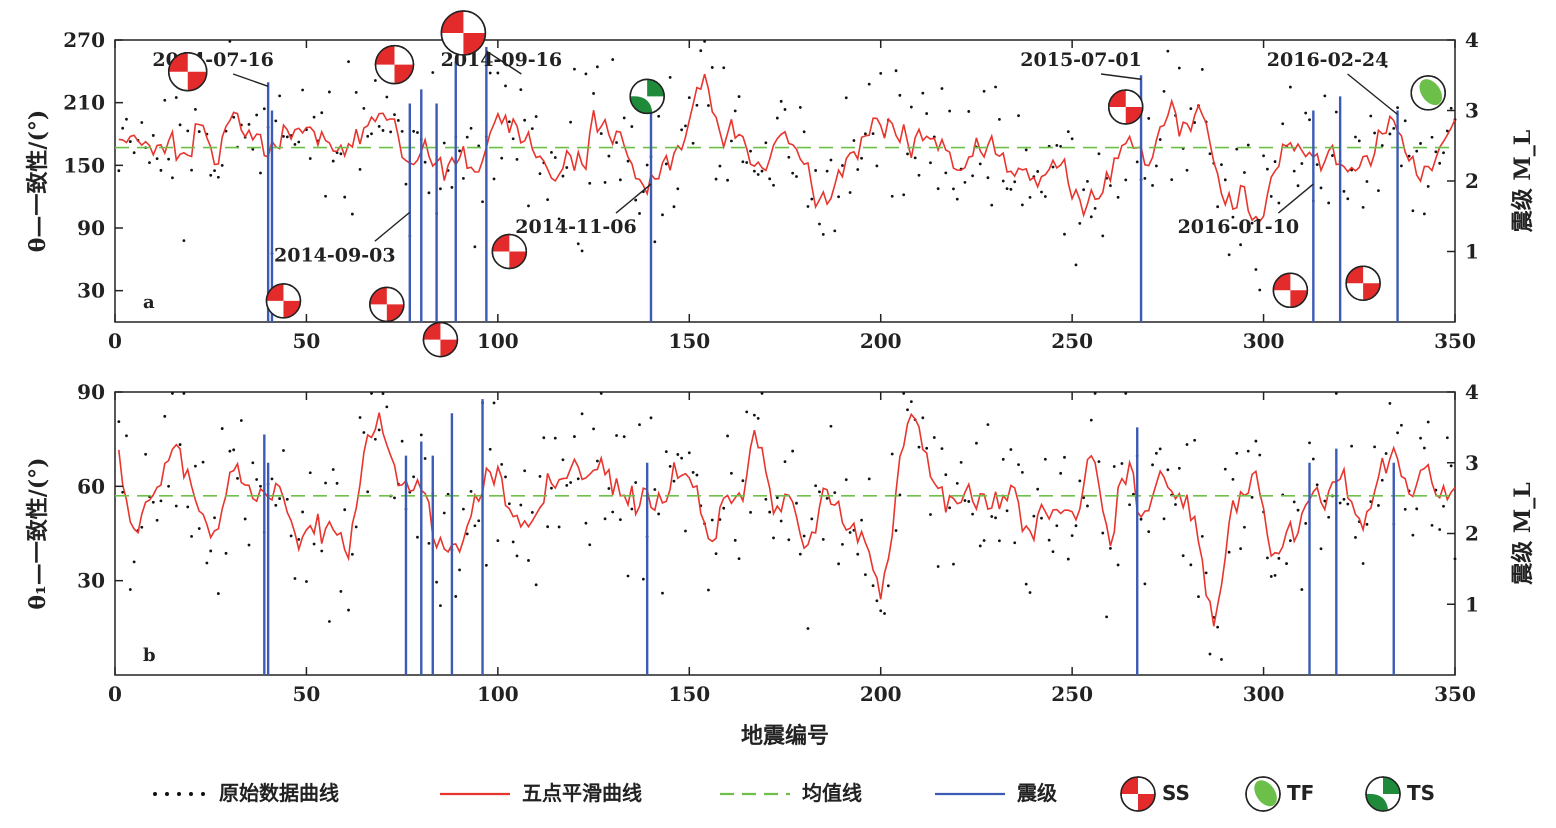 Image resolution: width=1556 pixels, height=828 pixels. What do you see at coordinates (1263, 794) in the screenshot?
I see `legend-beachball-TF` at bounding box center [1263, 794].